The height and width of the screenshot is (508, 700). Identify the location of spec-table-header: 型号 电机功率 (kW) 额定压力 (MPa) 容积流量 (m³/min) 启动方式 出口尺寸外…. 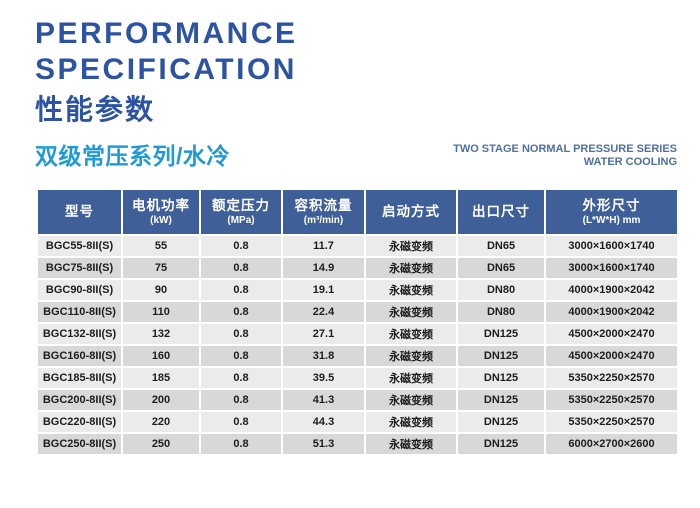
(357, 213).